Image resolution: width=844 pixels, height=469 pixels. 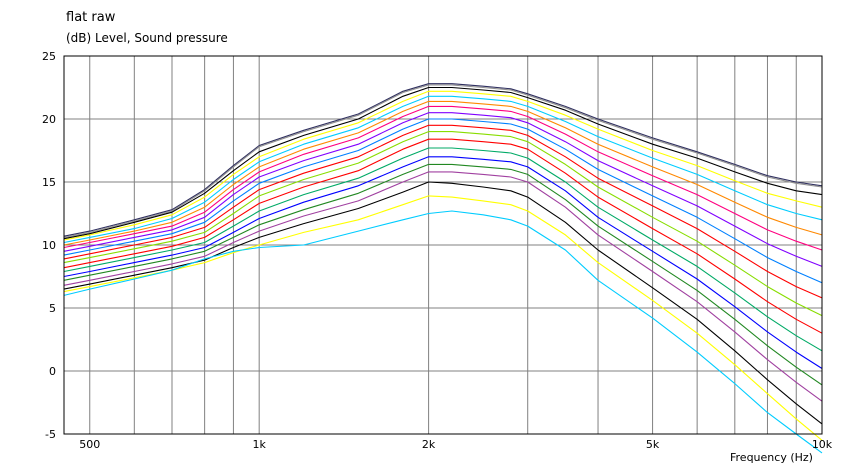 What do you see at coordinates (52, 371) in the screenshot?
I see `y-tick-label: 0` at bounding box center [52, 371].